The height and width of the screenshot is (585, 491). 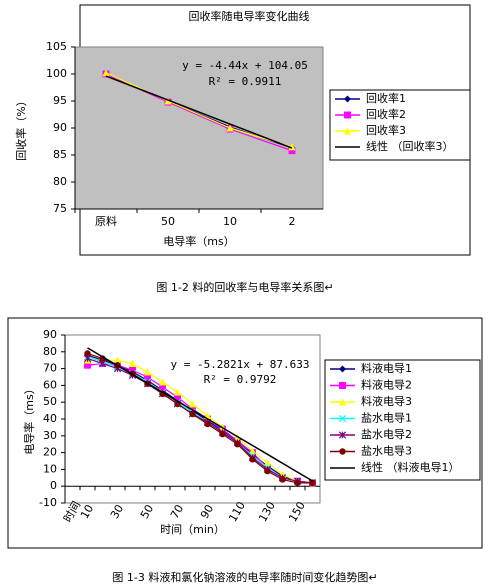 What do you see at coordinates (386, 418) in the screenshot?
I see `legend-label: 盐水电导1` at bounding box center [386, 418].